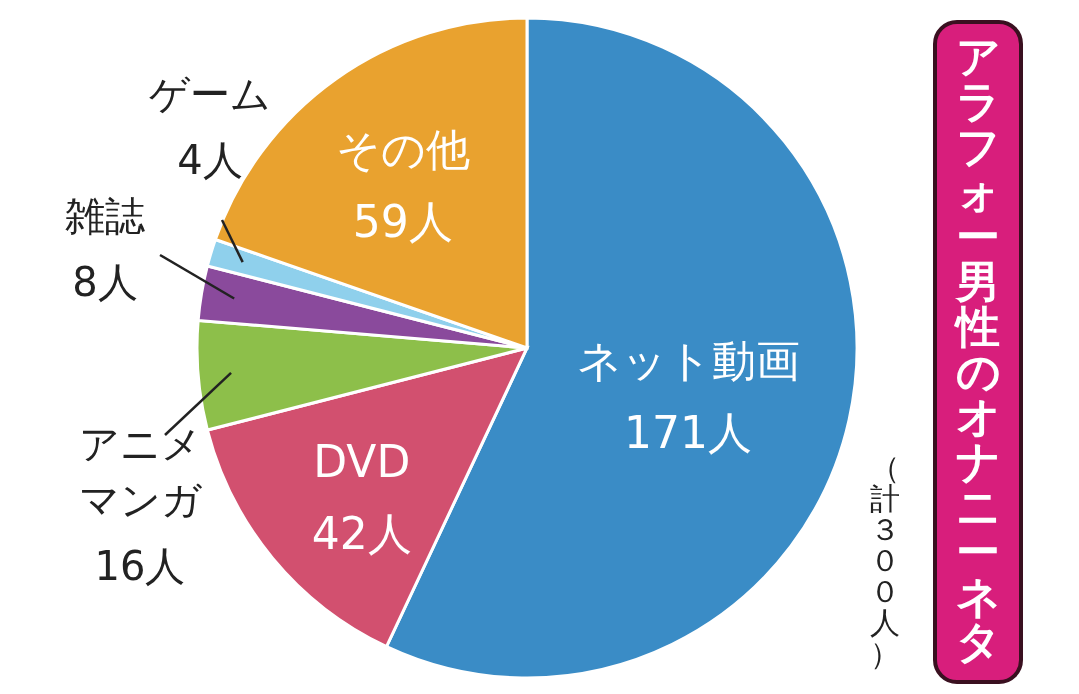 The image size is (1079, 694). I want to click on slice-label: ネット動画, so click(688, 360).